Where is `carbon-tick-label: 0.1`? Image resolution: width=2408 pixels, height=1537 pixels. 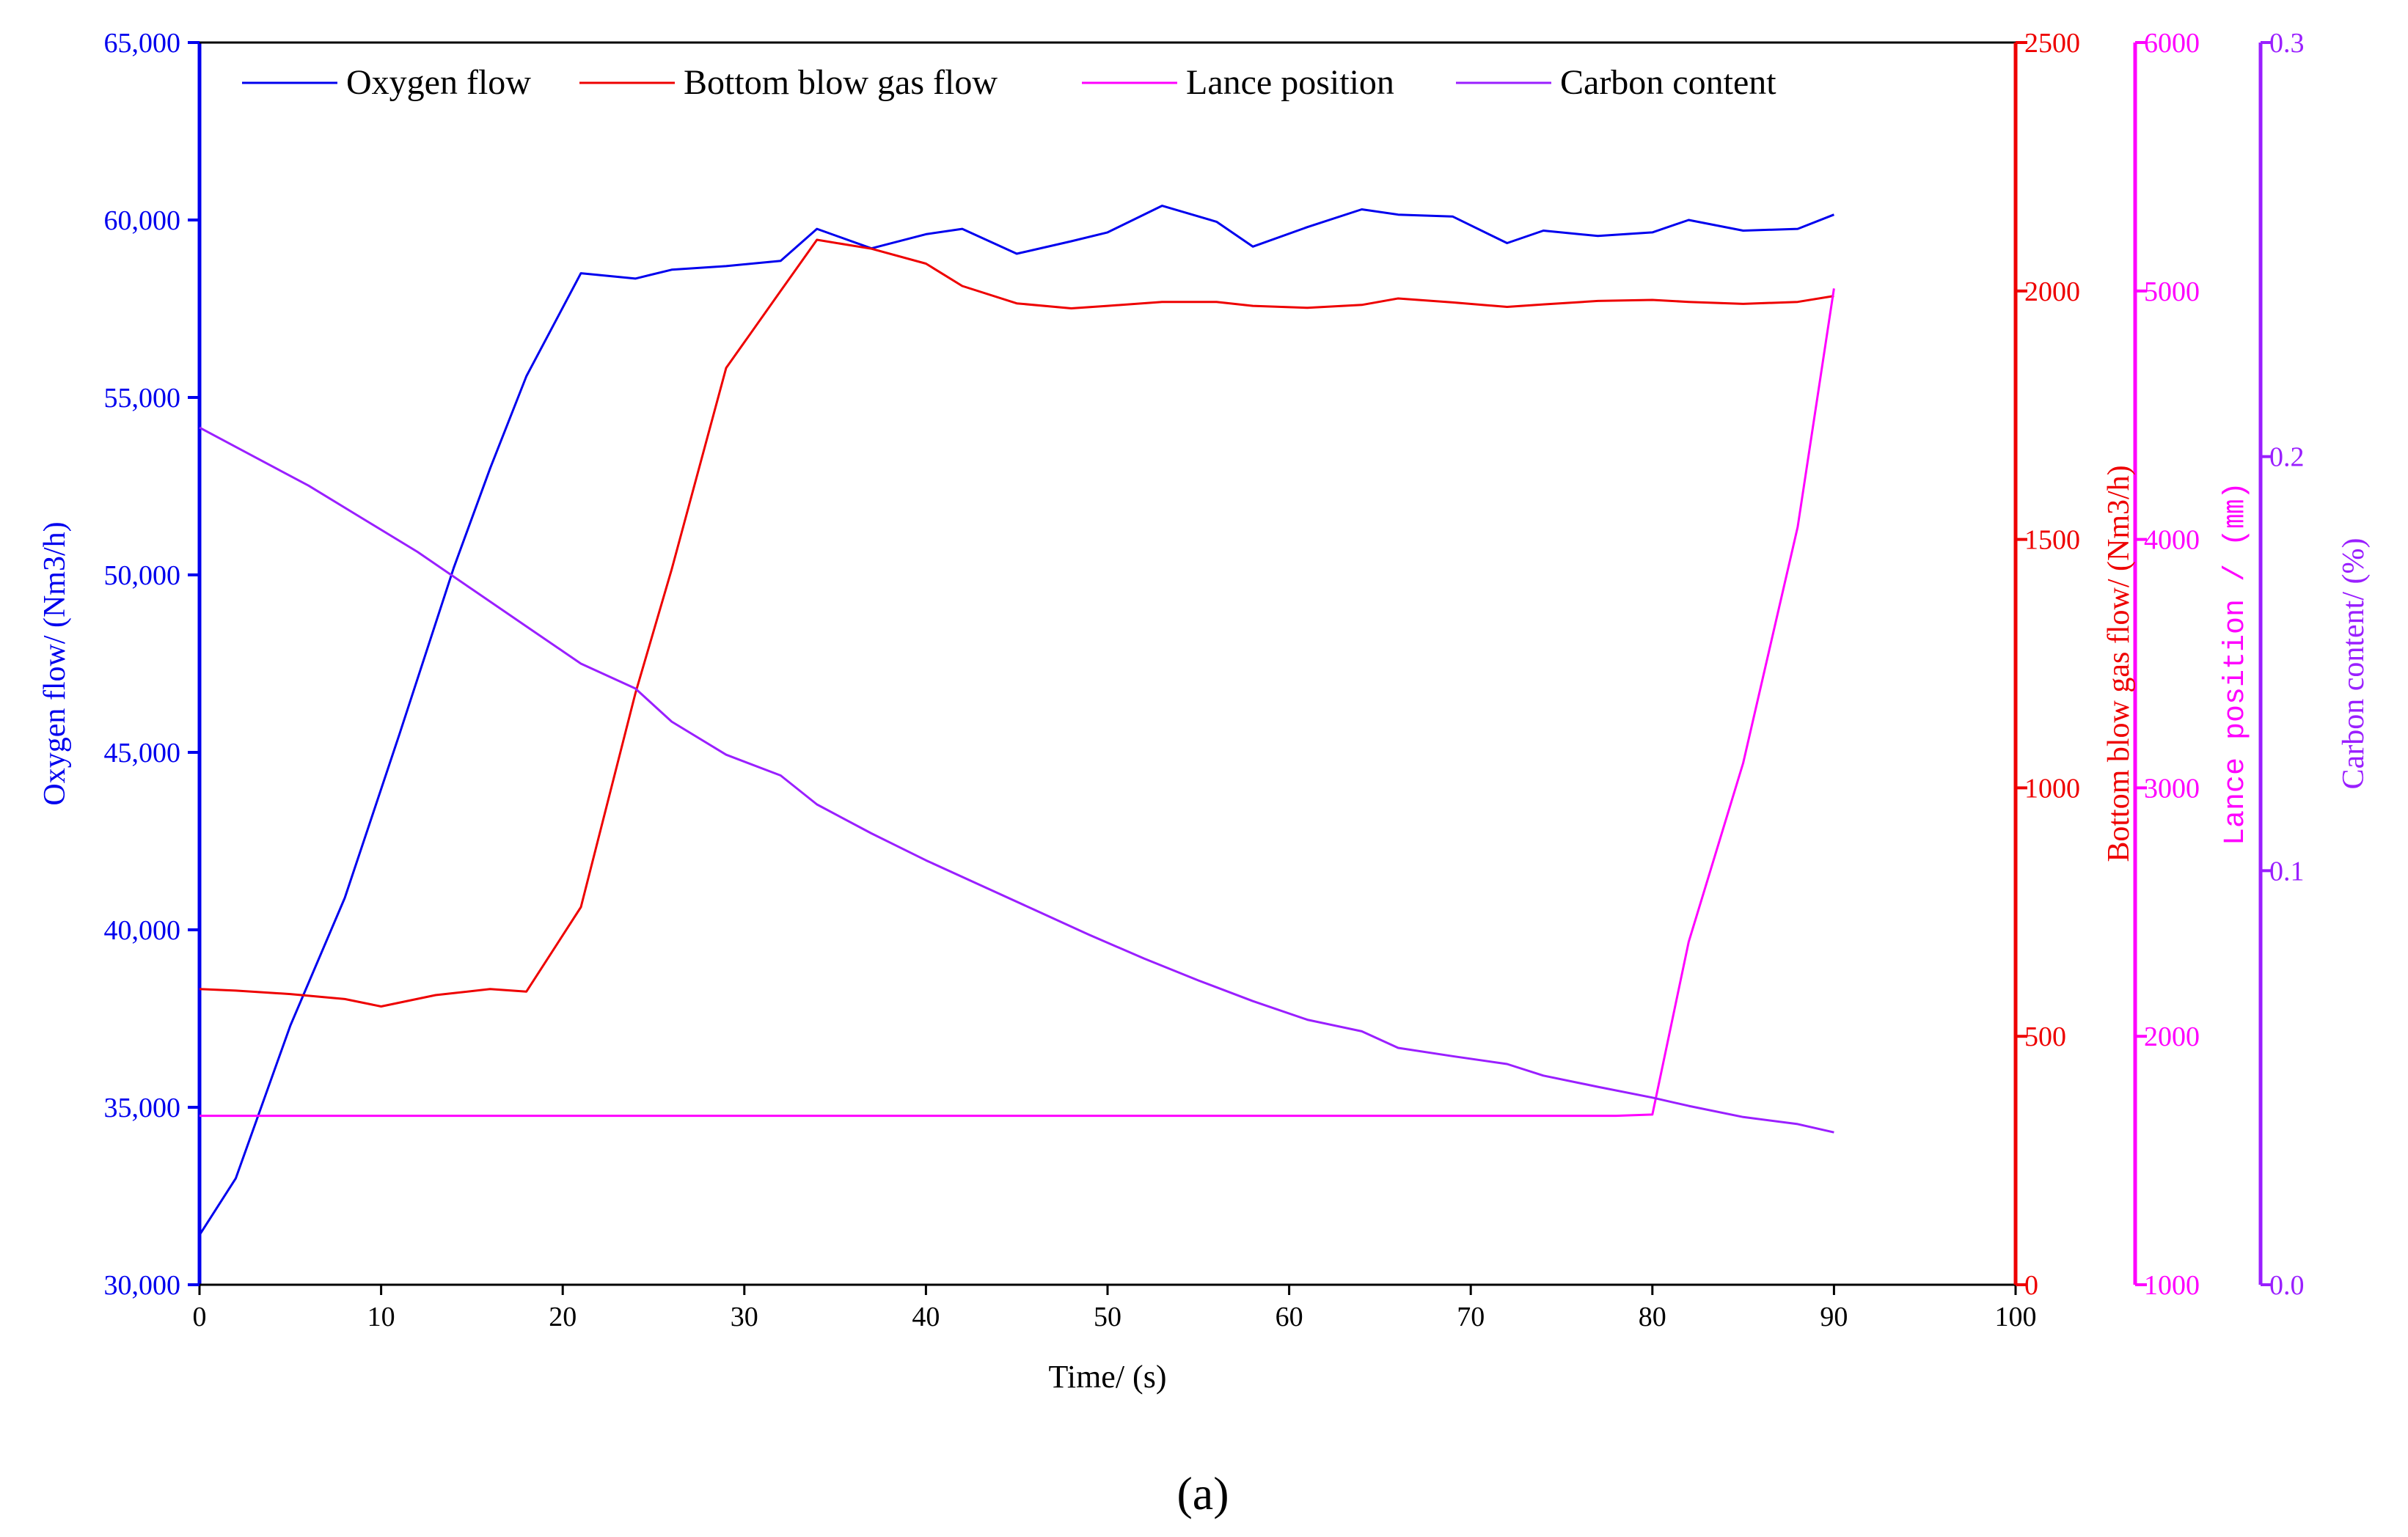 carbon-tick-label: 0.1 is located at coordinates (2287, 871).